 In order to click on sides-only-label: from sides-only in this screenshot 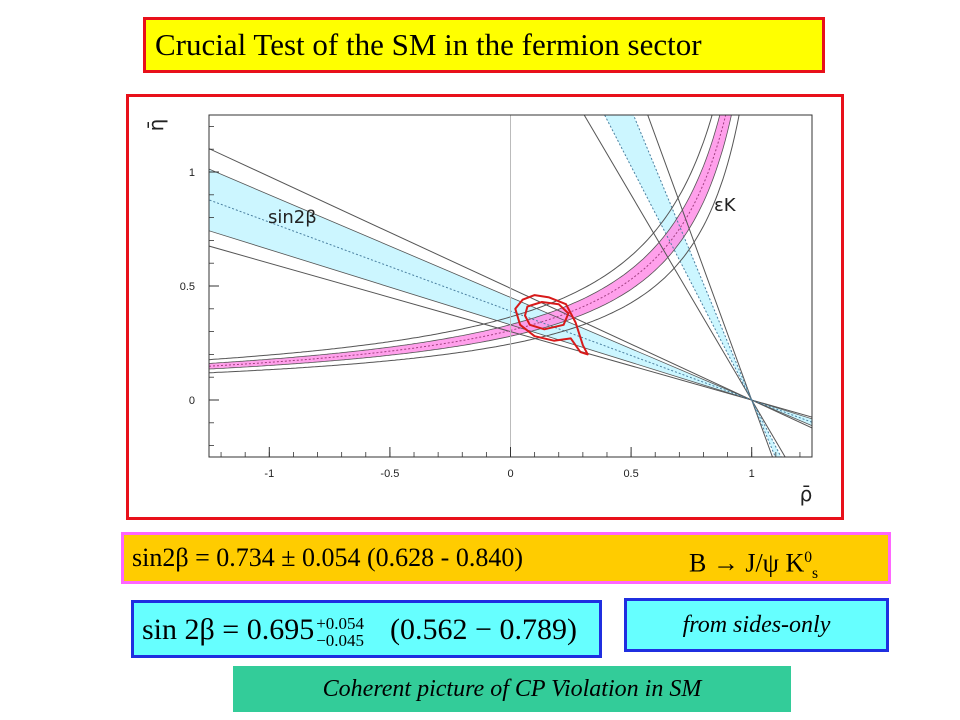, I will do `click(756, 625)`.